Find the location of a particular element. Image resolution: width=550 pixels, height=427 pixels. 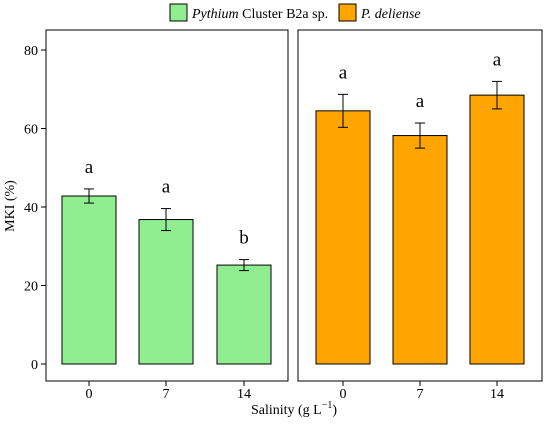

x-tick-label-series0-14: 14 is located at coordinates (244, 394).